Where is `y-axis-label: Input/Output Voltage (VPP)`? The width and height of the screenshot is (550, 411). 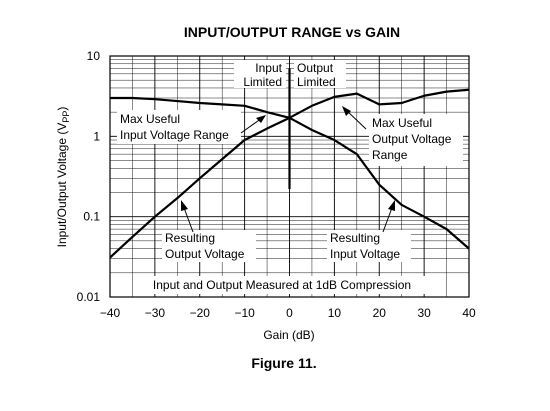
y-axis-label: Input/Output Voltage (VPP) is located at coordinates (63, 177).